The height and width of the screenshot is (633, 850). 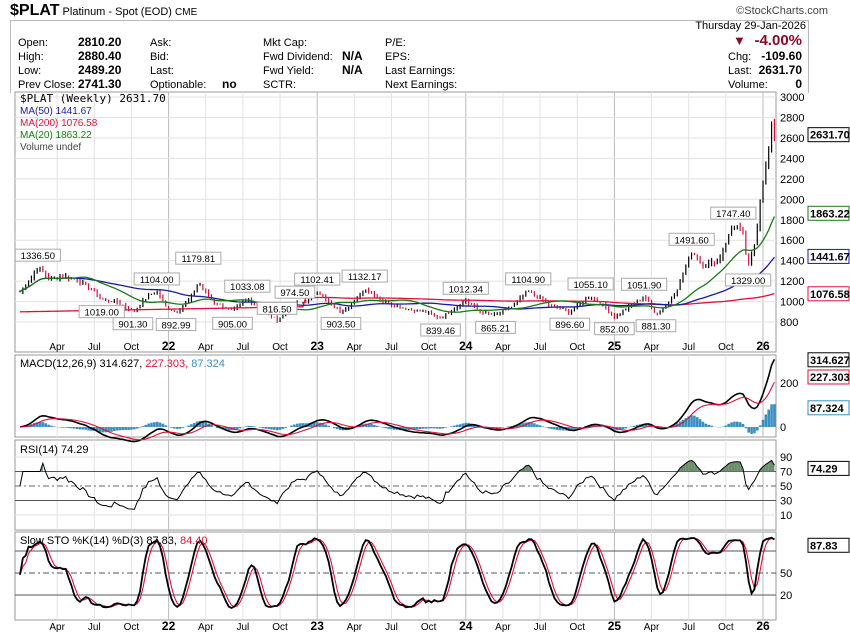 I want to click on price-tick-label: 3000, so click(x=792, y=98).